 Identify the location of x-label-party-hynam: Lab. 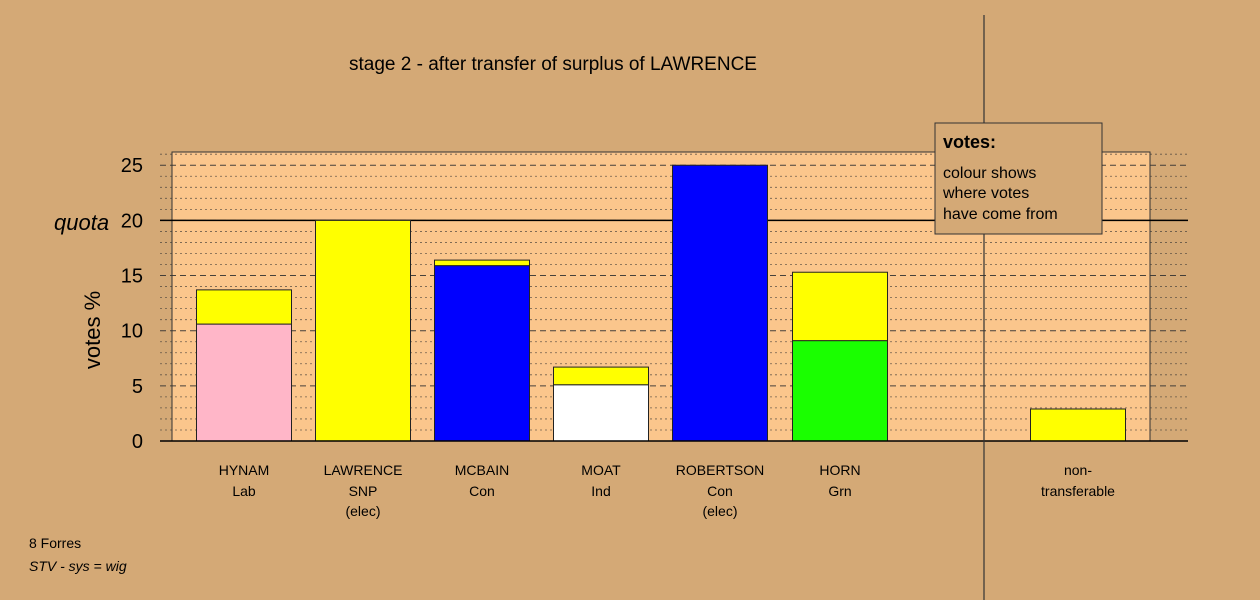
(244, 491).